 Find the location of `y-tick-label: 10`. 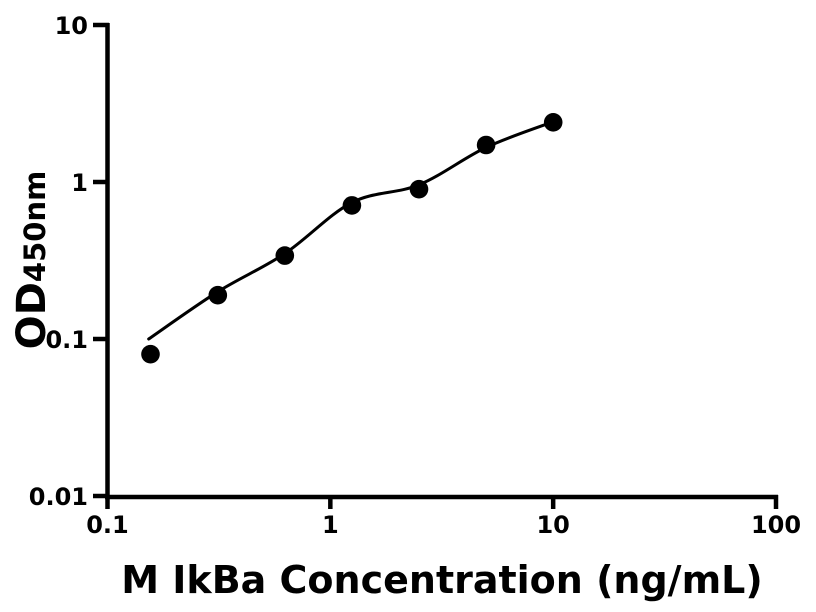

y-tick-label: 10 is located at coordinates (71, 26).